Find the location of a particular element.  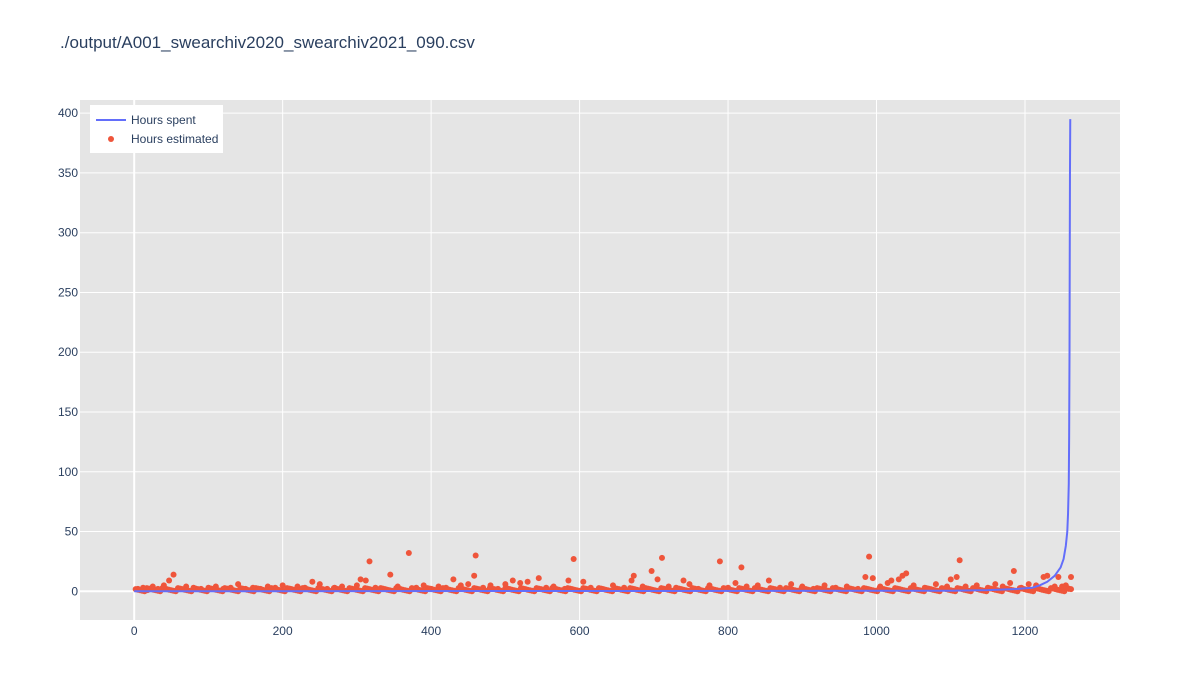

x-tick-label: 400 is located at coordinates (431, 631).